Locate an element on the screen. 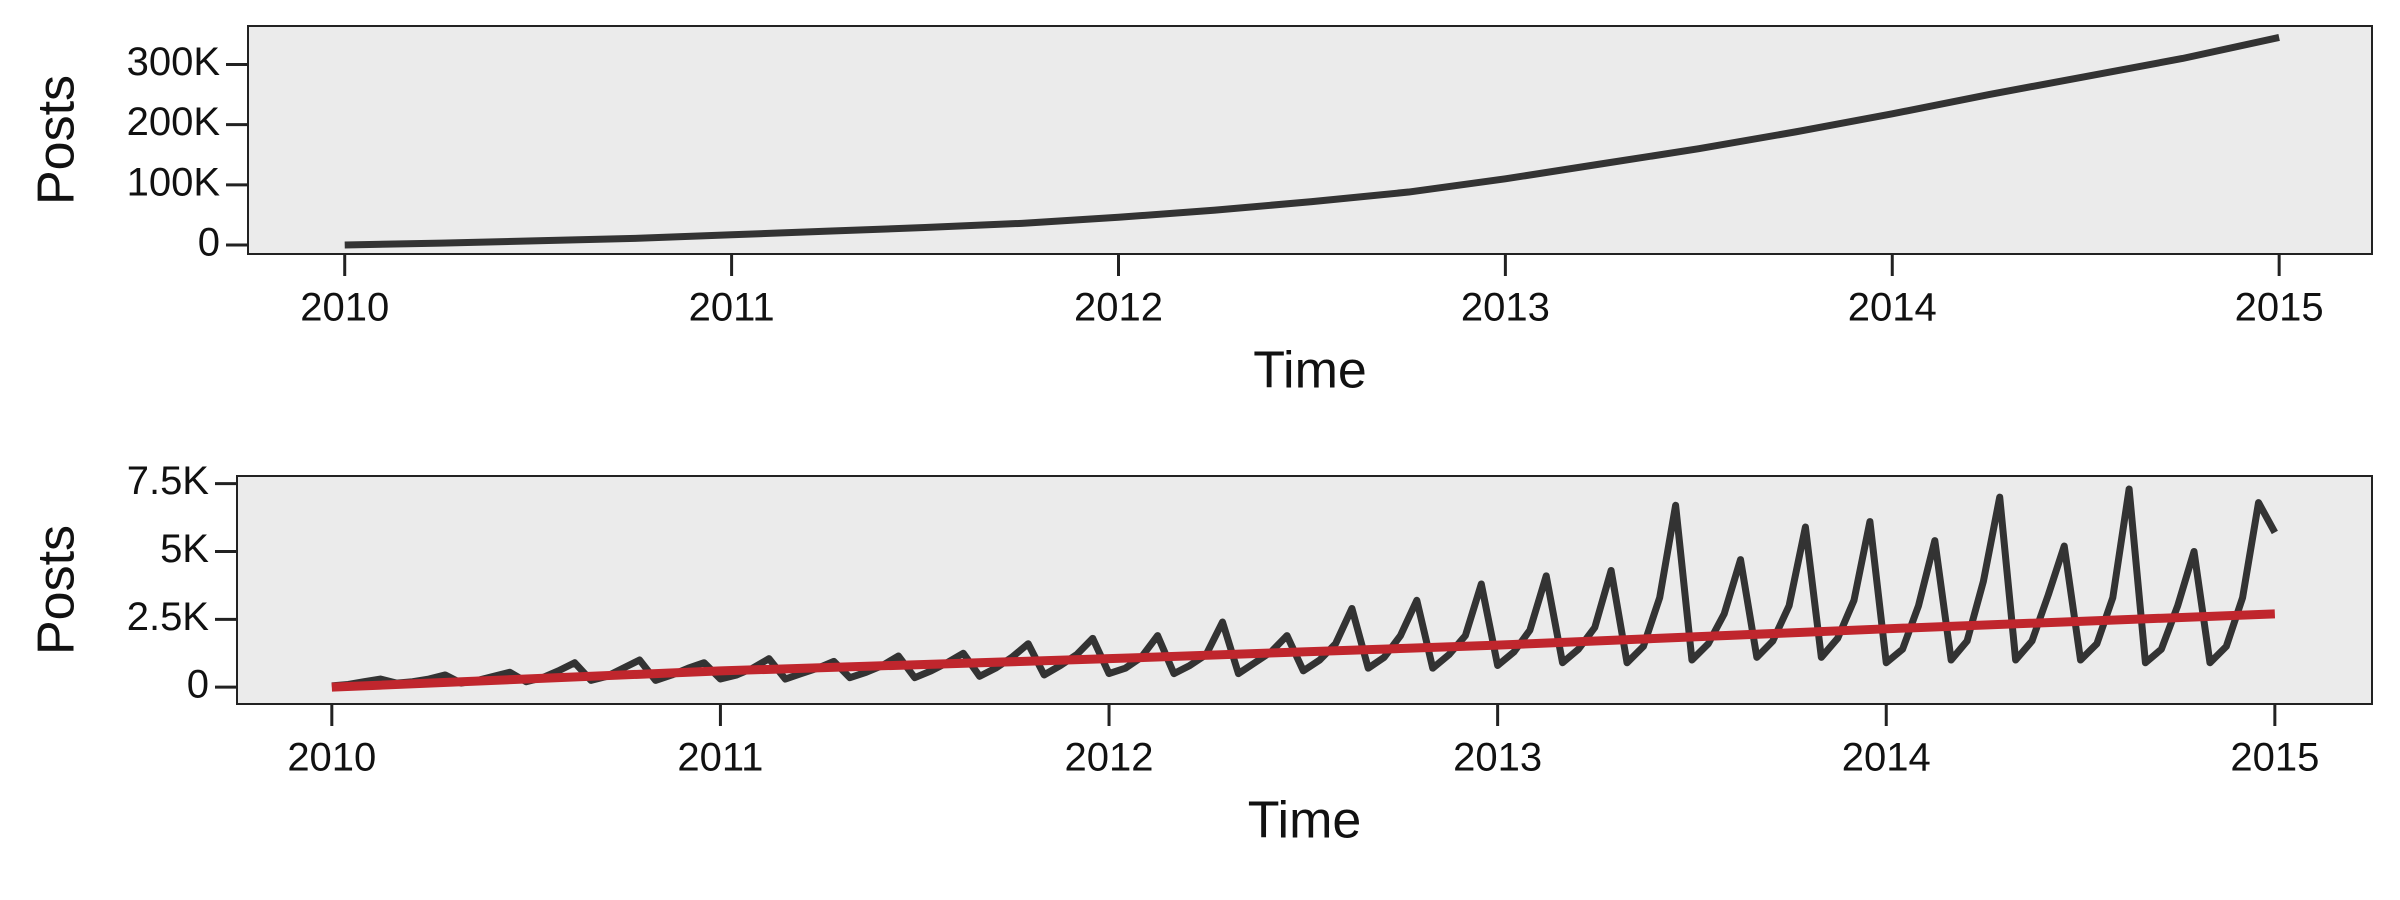 This screenshot has width=2400, height=900. series-line is located at coordinates (1303, 650).